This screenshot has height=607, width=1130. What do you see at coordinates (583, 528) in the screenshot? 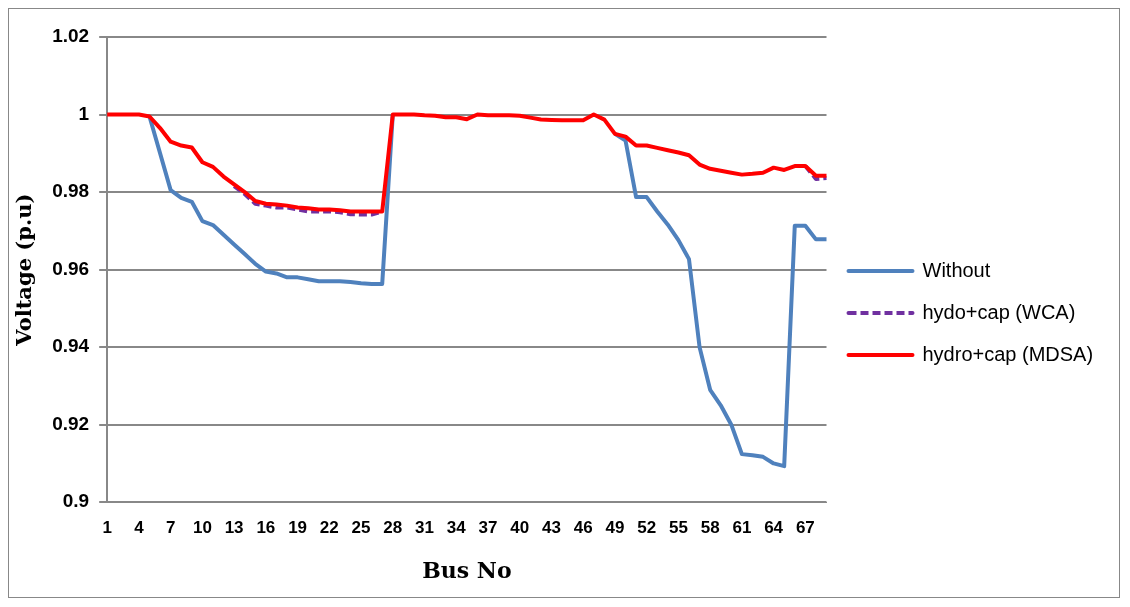
I see `x-tick-label: 46` at bounding box center [583, 528].